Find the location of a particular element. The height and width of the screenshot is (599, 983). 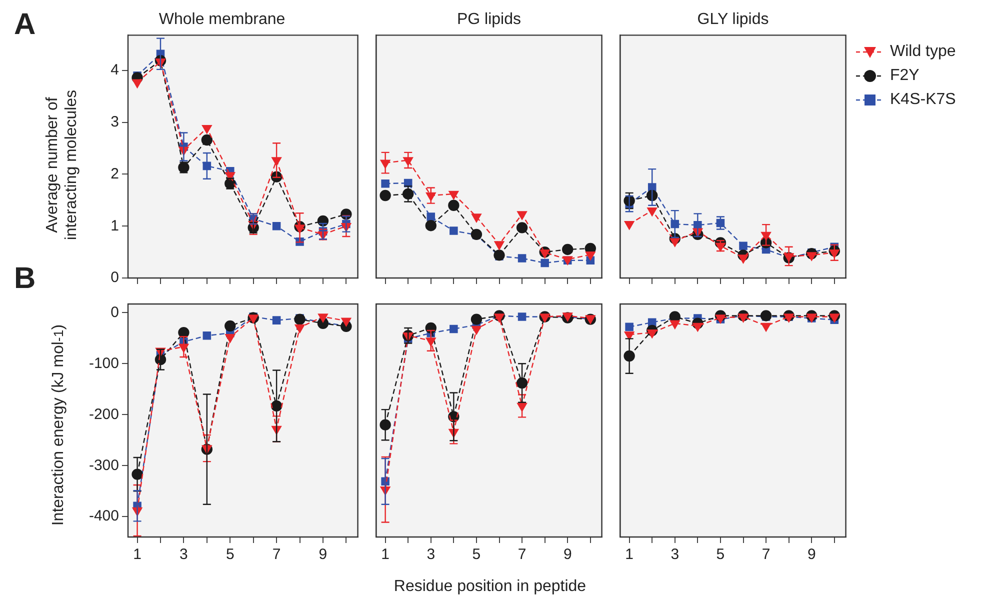

legend-label: K4S-K7S is located at coordinates (923, 100).